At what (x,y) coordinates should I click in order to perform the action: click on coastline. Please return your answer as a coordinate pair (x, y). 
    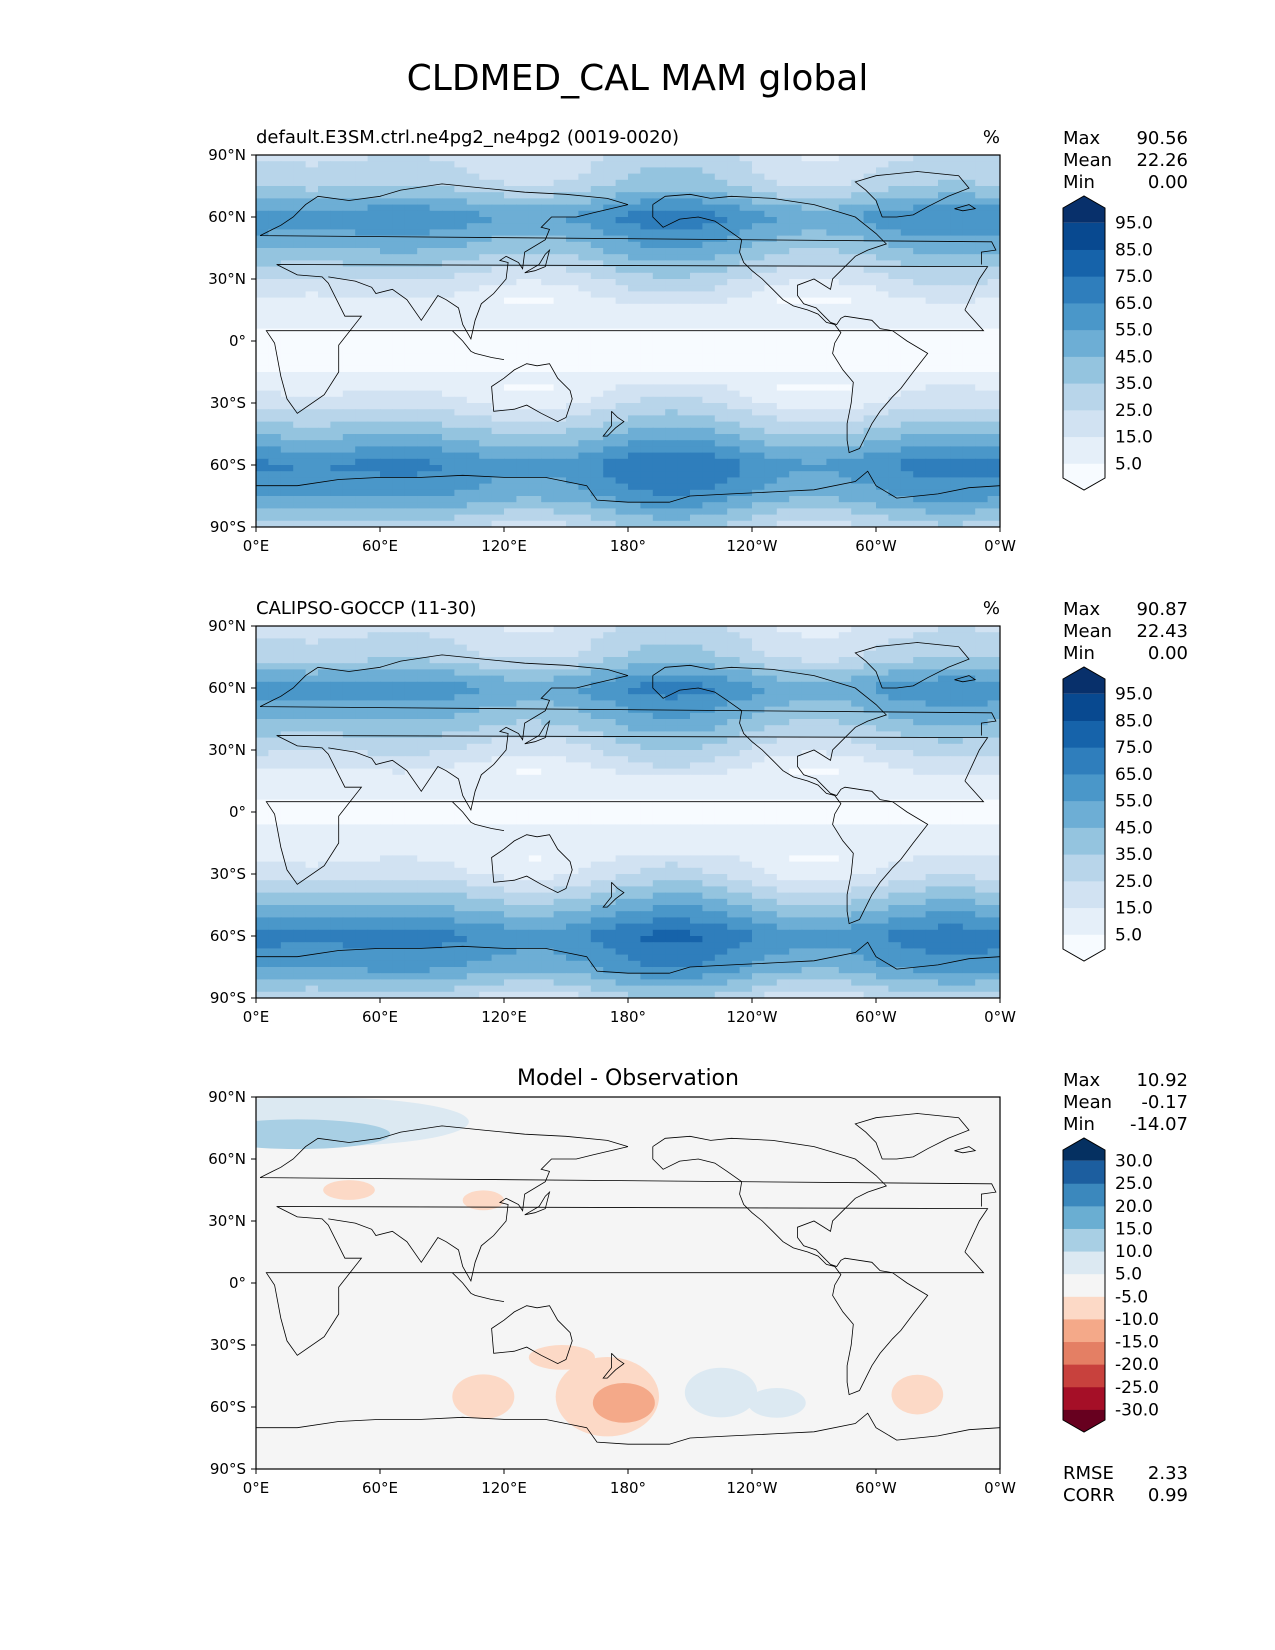
    Looking at the image, I should click on (613, 424).